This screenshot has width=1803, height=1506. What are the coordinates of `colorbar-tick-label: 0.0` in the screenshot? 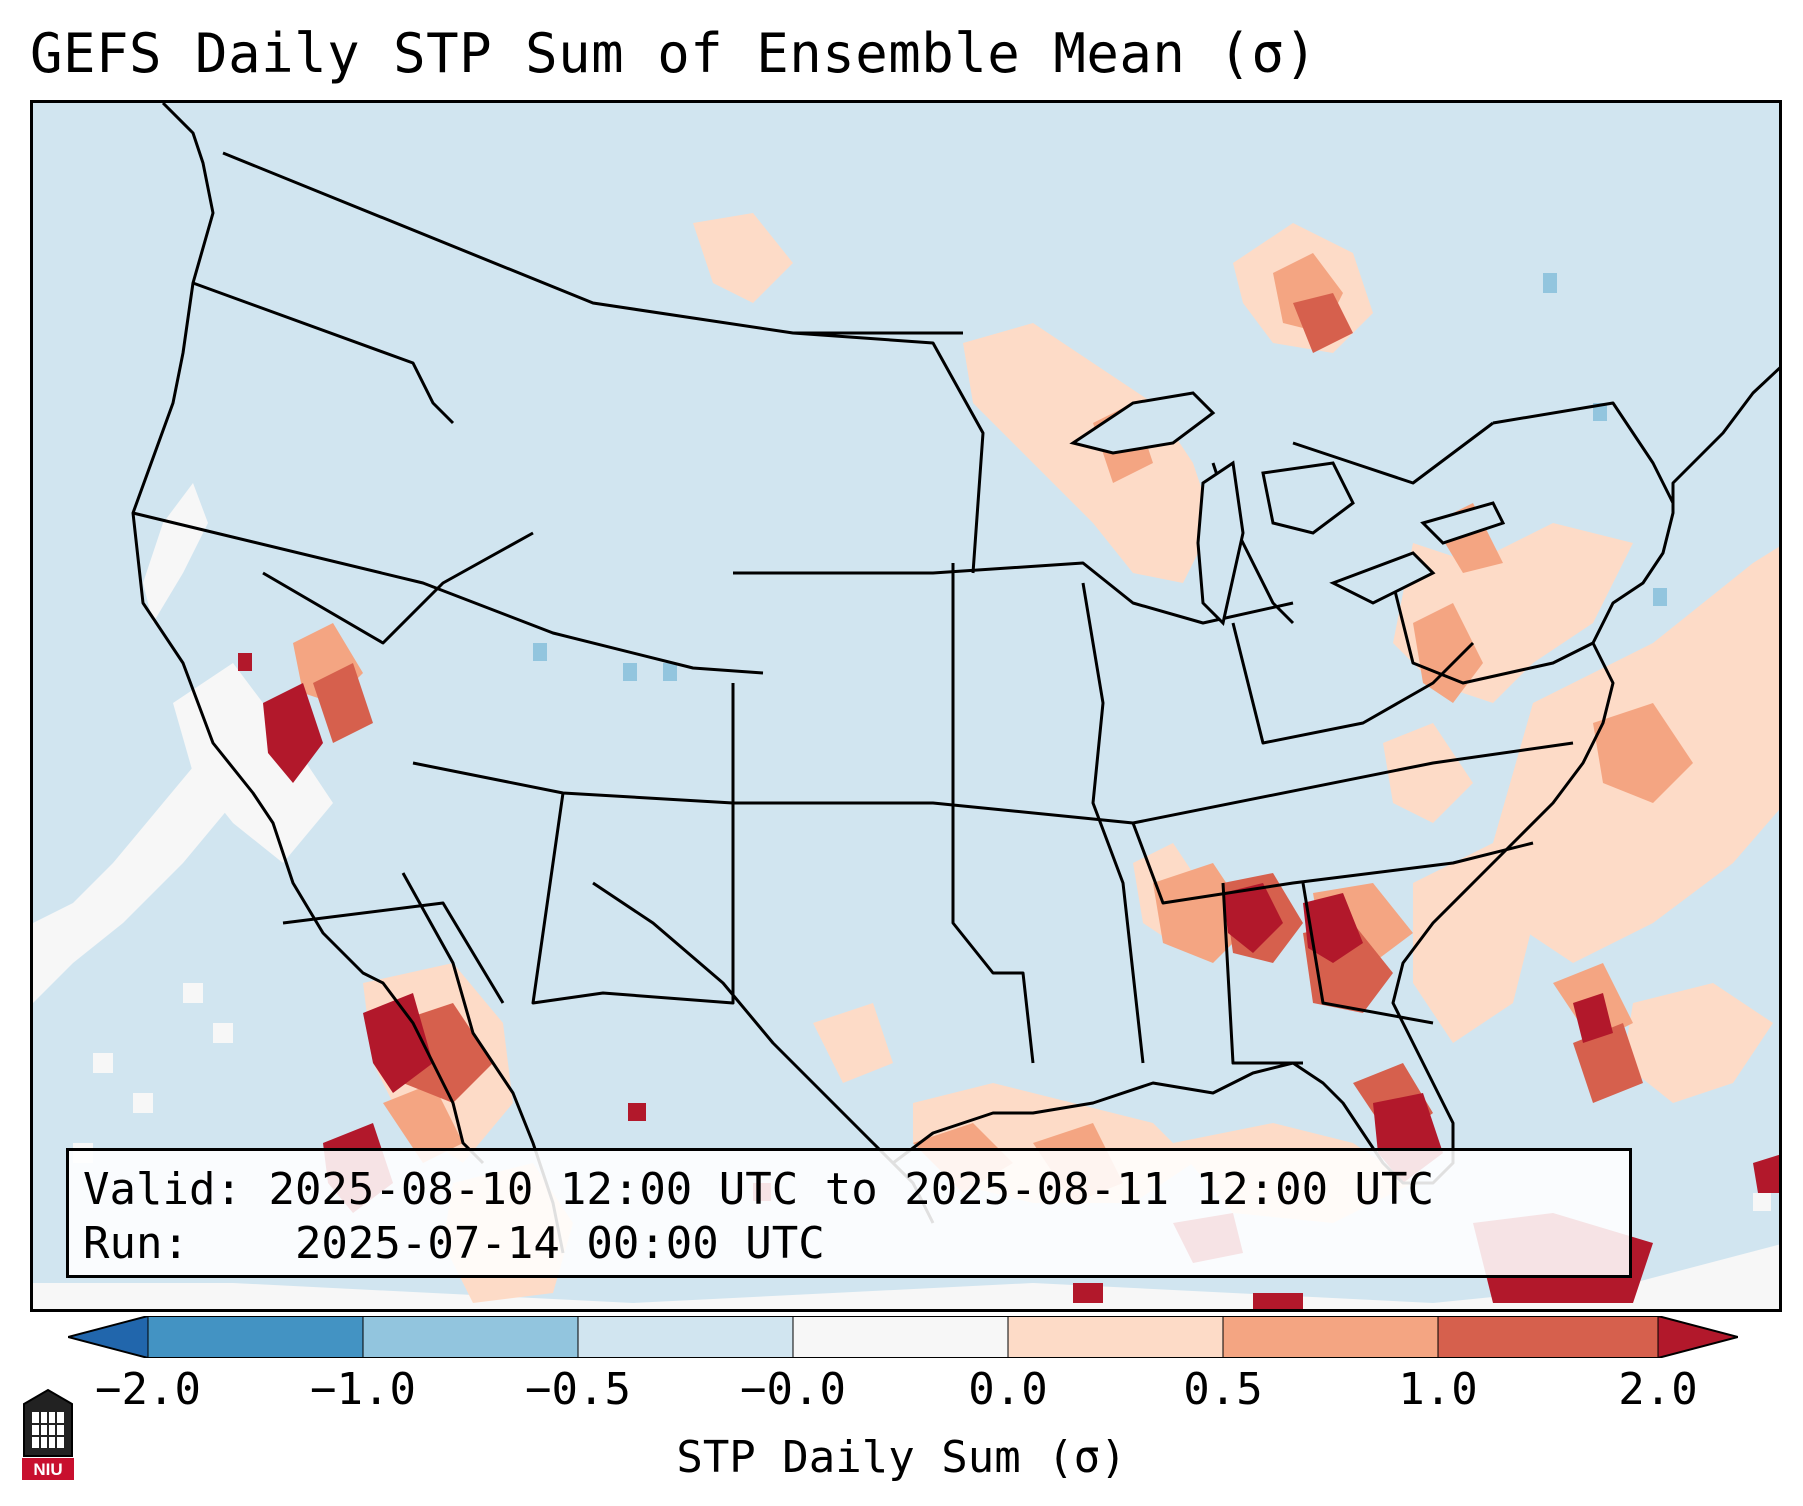 It's located at (1008, 1389).